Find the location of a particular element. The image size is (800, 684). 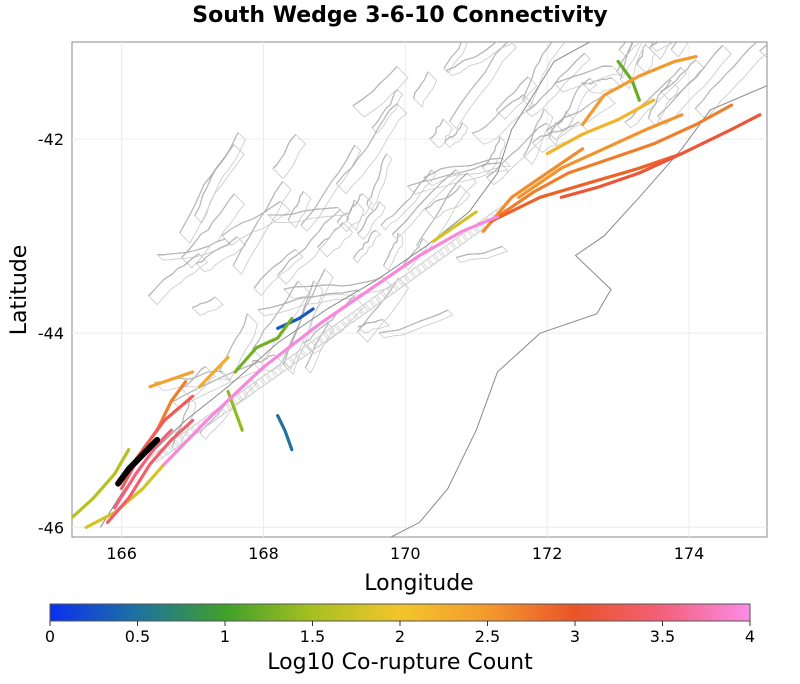

corupture-trace-hope-b is located at coordinates (586, 188).